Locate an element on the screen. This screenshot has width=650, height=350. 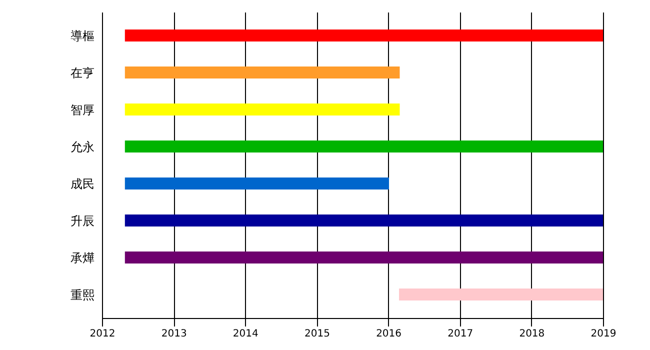
y-tick-label: 成民 is located at coordinates (82, 184).